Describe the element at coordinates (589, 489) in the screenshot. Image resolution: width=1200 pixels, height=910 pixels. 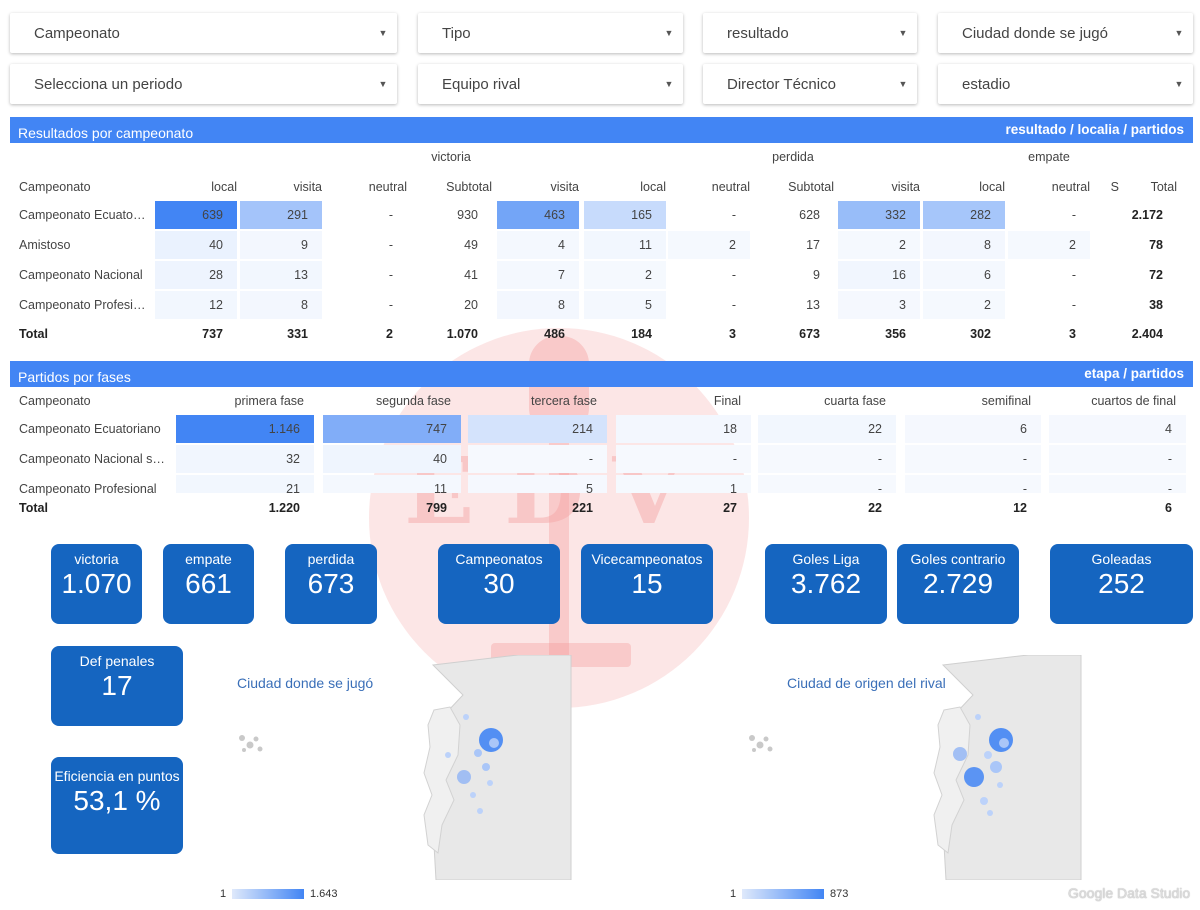
I see `phases-cell: 5` at that location.